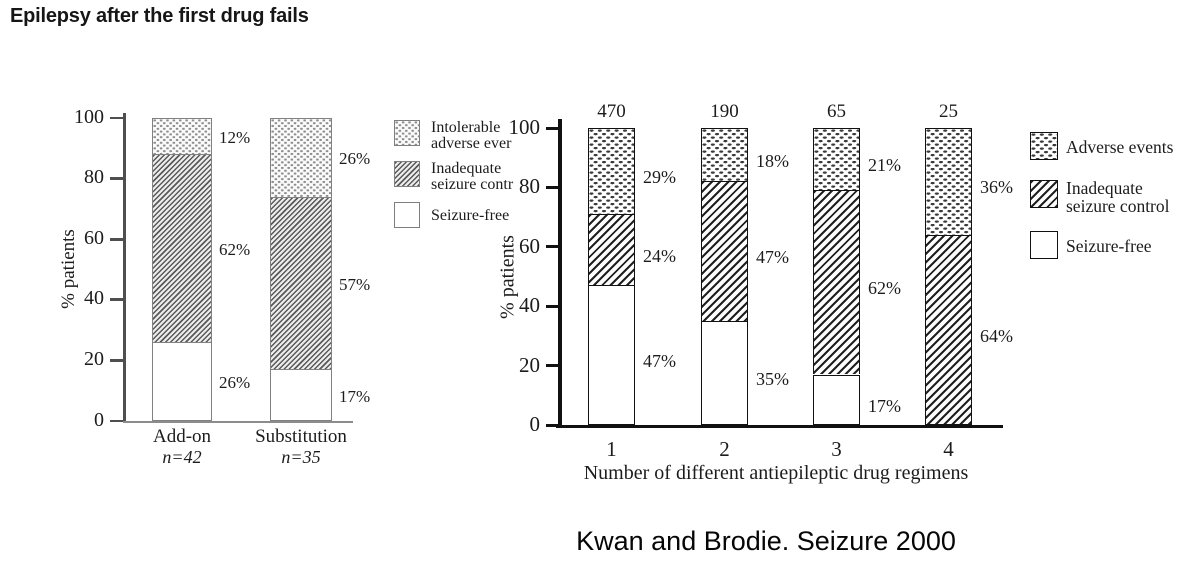  Describe the element at coordinates (301, 436) in the screenshot. I see `category-label-left: Substitution` at that location.